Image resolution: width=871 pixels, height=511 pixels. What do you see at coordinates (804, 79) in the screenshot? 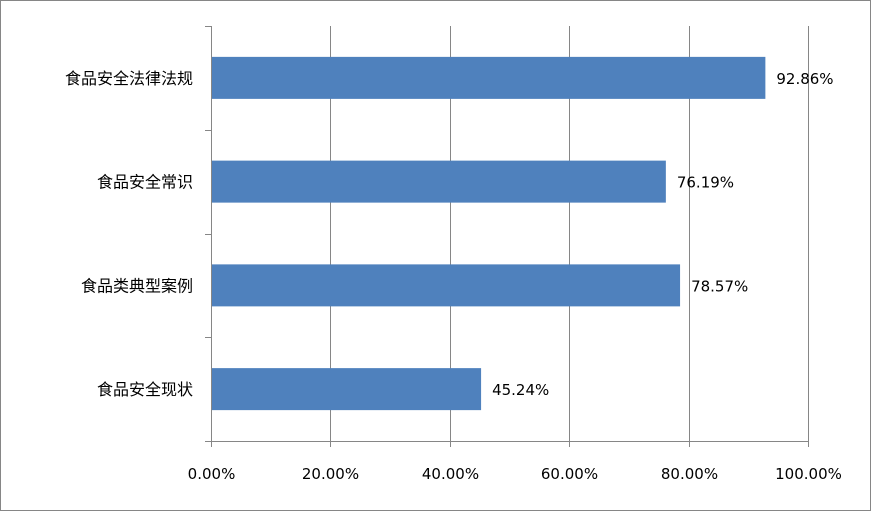
I see `data-label-0: 92.86%` at bounding box center [804, 79].